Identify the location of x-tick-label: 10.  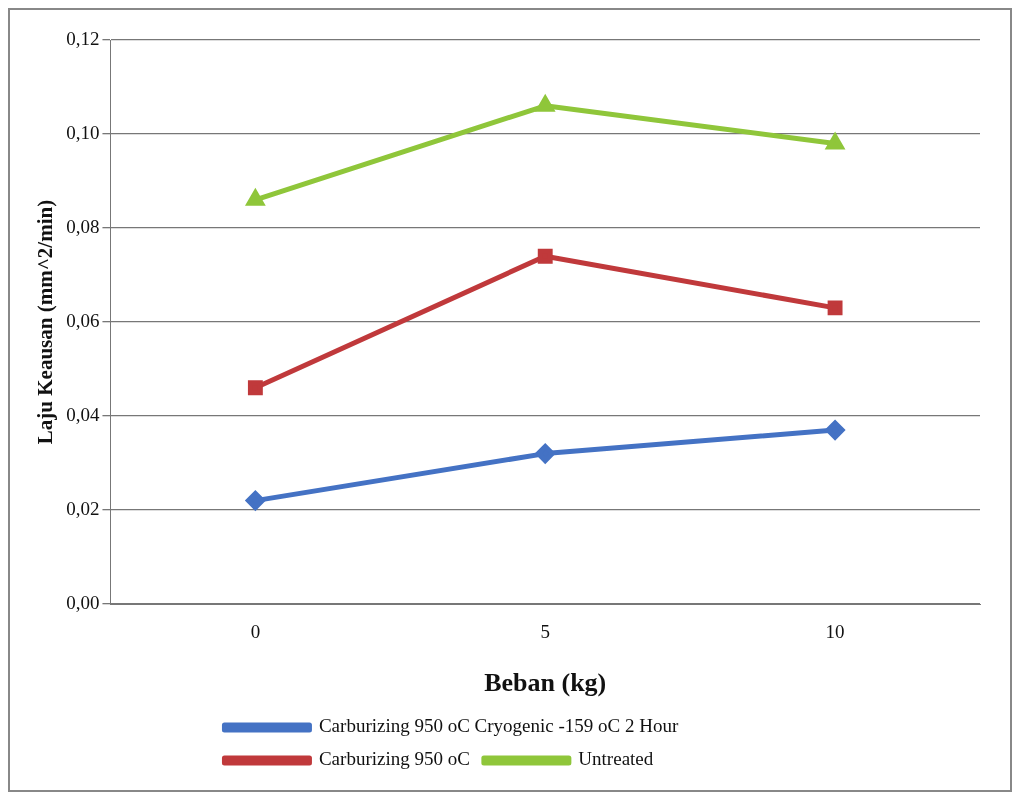
(835, 632).